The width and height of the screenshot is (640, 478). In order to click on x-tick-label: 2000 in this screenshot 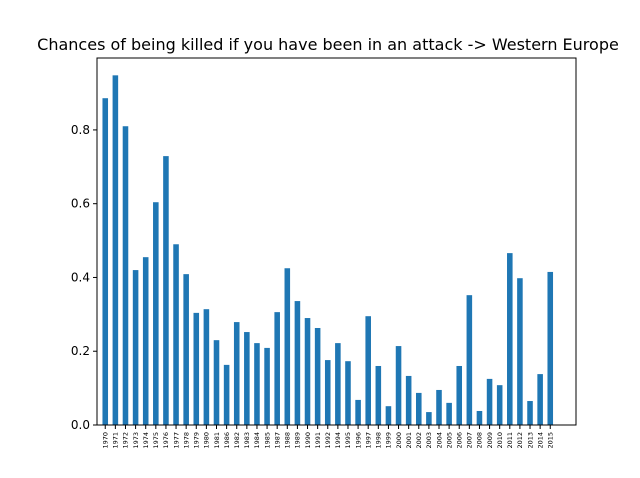, I will do `click(399, 440)`.